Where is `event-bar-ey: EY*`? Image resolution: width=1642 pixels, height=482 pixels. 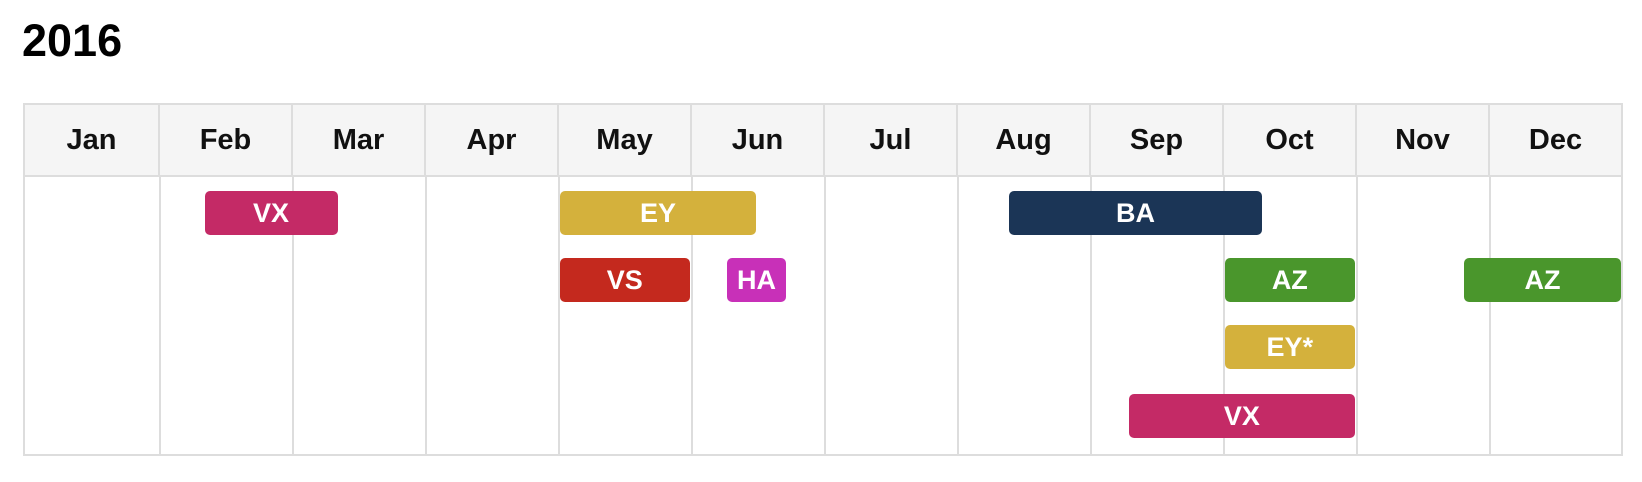
event-bar-ey: EY* is located at coordinates (1289, 347).